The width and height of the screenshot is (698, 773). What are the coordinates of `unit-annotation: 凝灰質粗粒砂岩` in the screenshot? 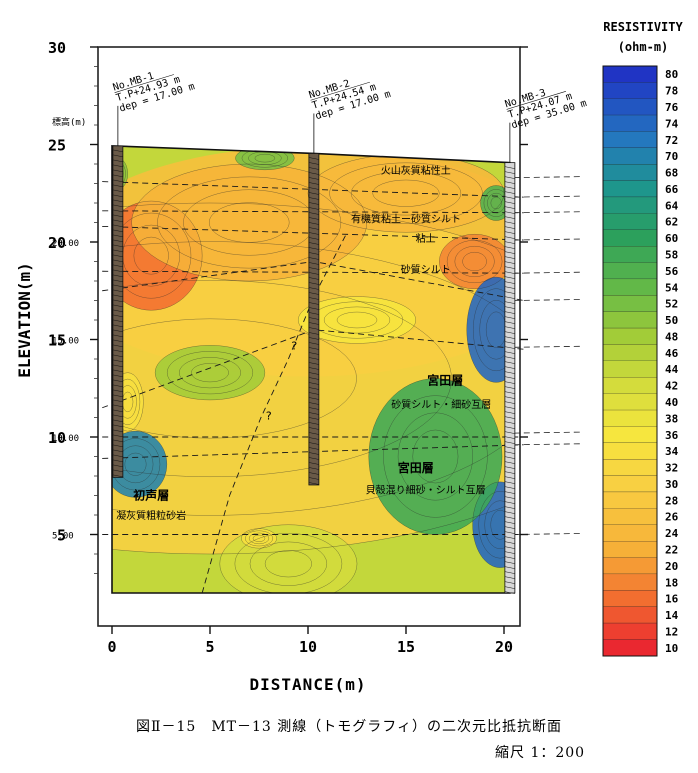 It's located at (151, 515).